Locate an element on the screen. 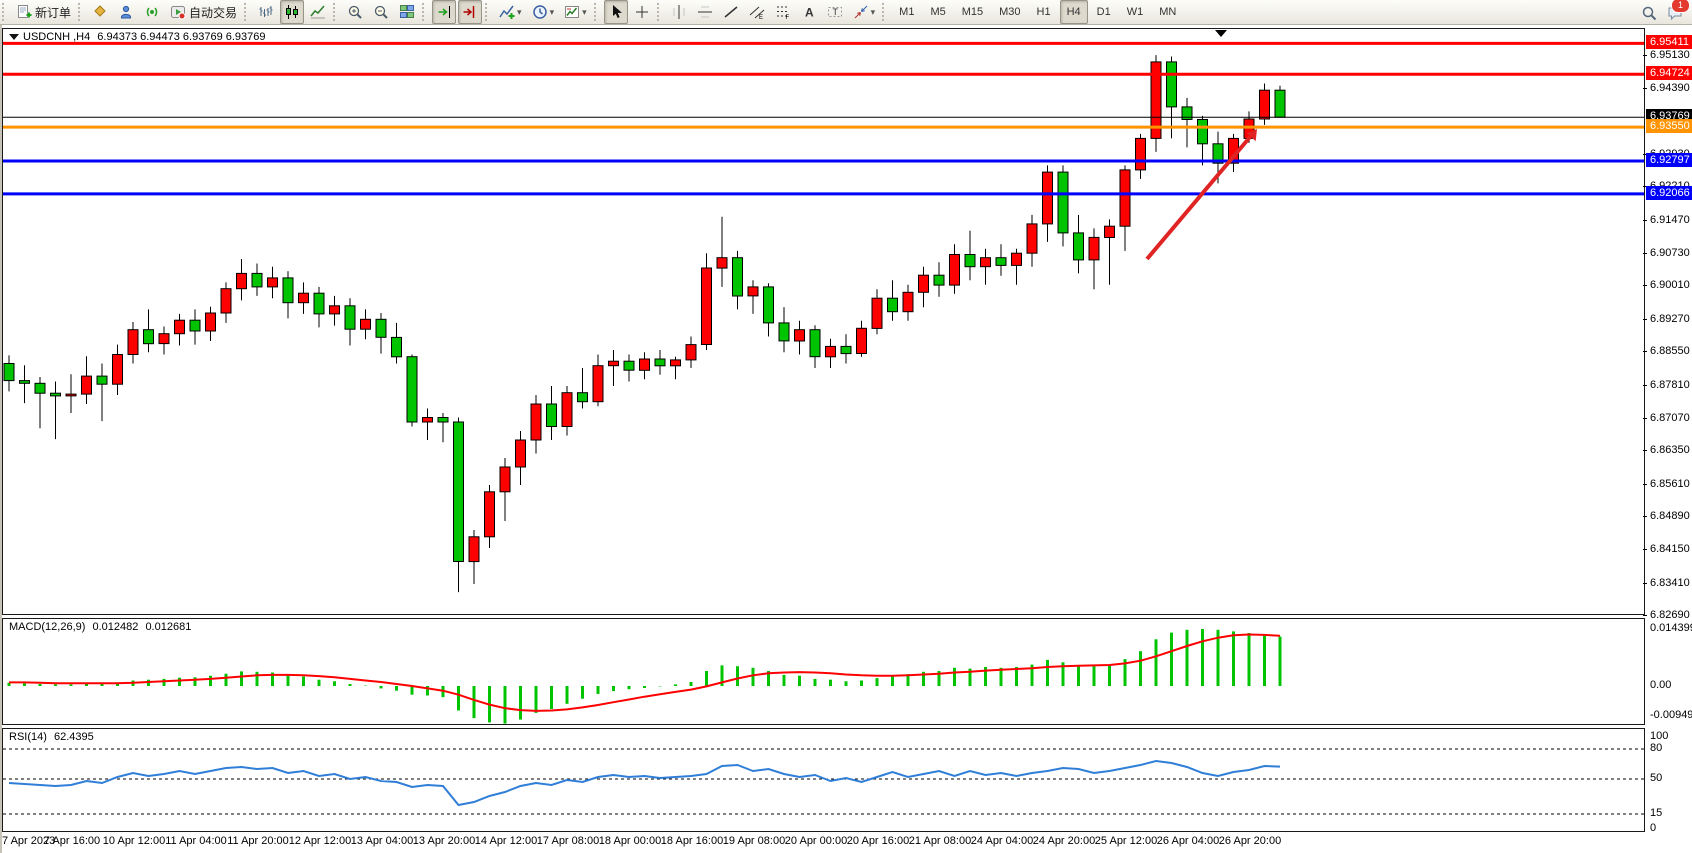 This screenshot has height=853, width=1692. auto-trading-button: 自动交易 is located at coordinates (203, 12).